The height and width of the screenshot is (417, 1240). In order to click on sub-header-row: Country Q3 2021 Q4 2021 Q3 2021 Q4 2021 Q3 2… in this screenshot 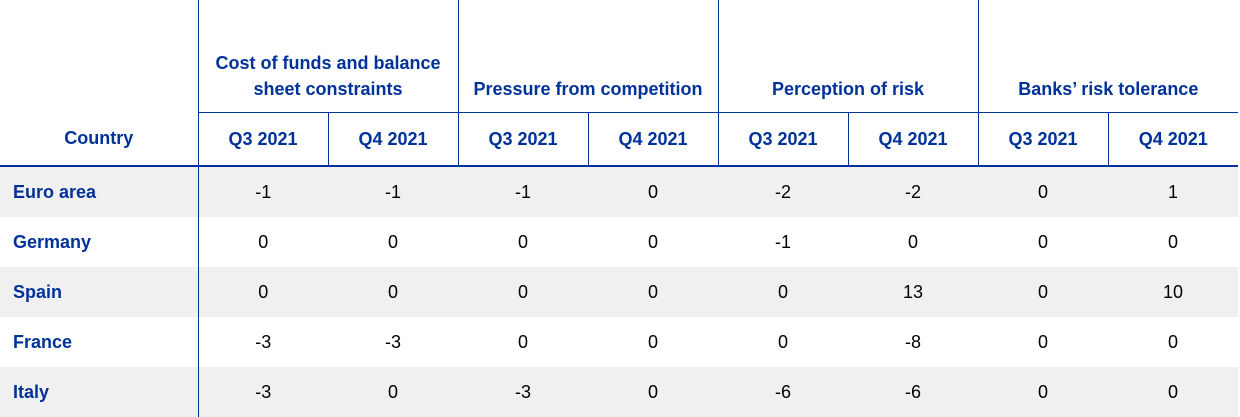, I will do `click(619, 139)`.